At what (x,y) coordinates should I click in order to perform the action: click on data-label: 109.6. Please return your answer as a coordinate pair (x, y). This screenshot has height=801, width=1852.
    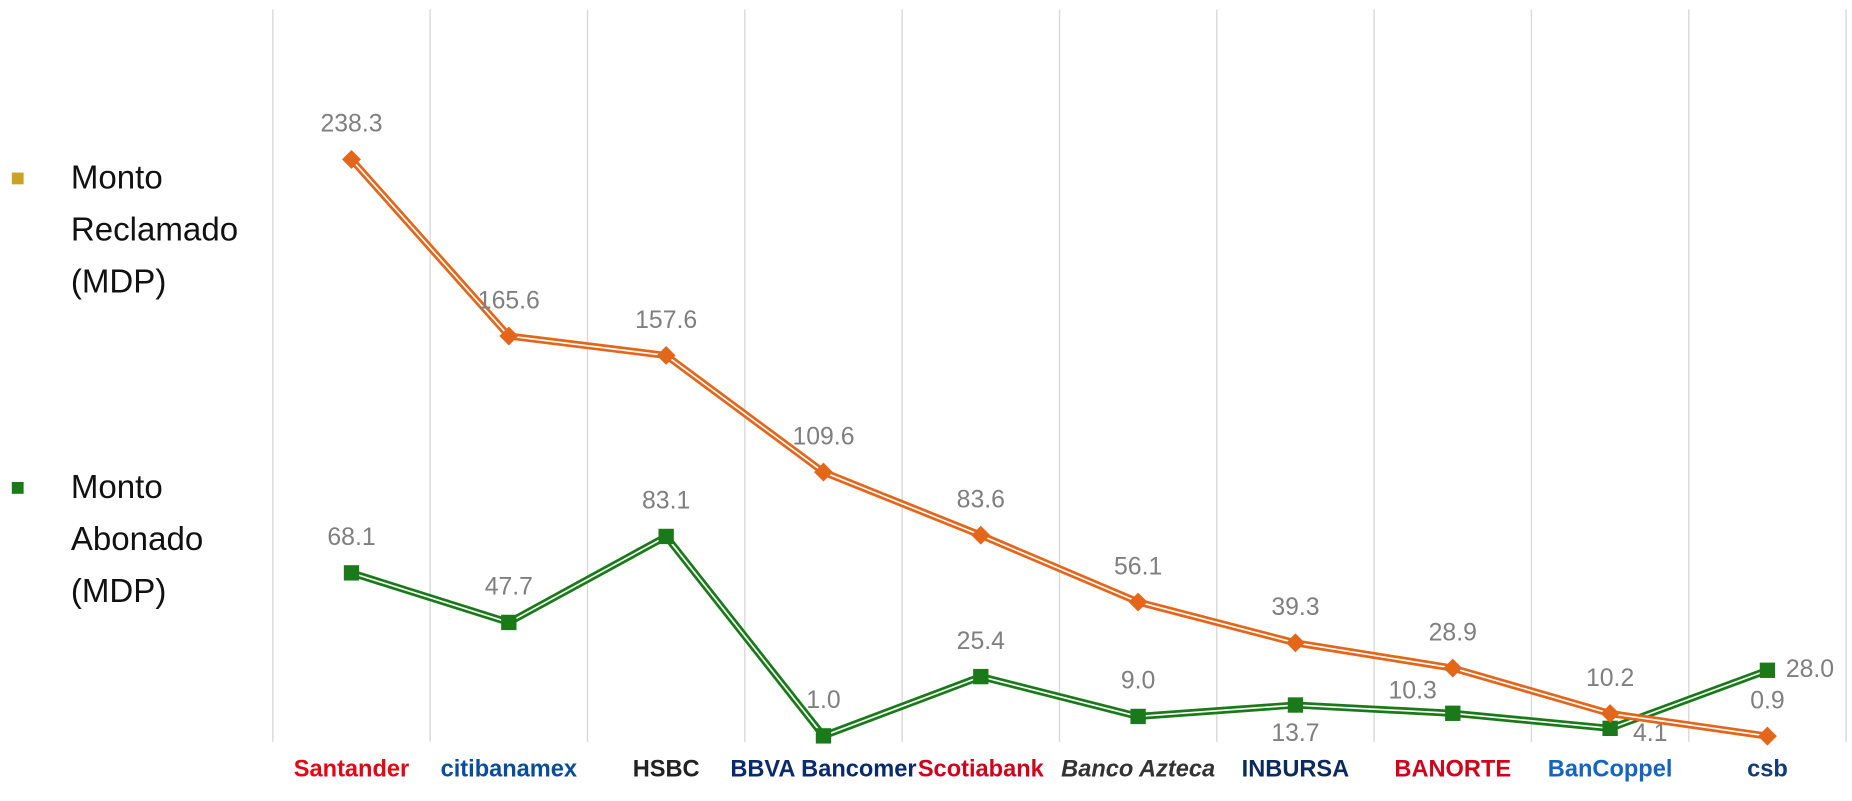
    Looking at the image, I should click on (823, 436).